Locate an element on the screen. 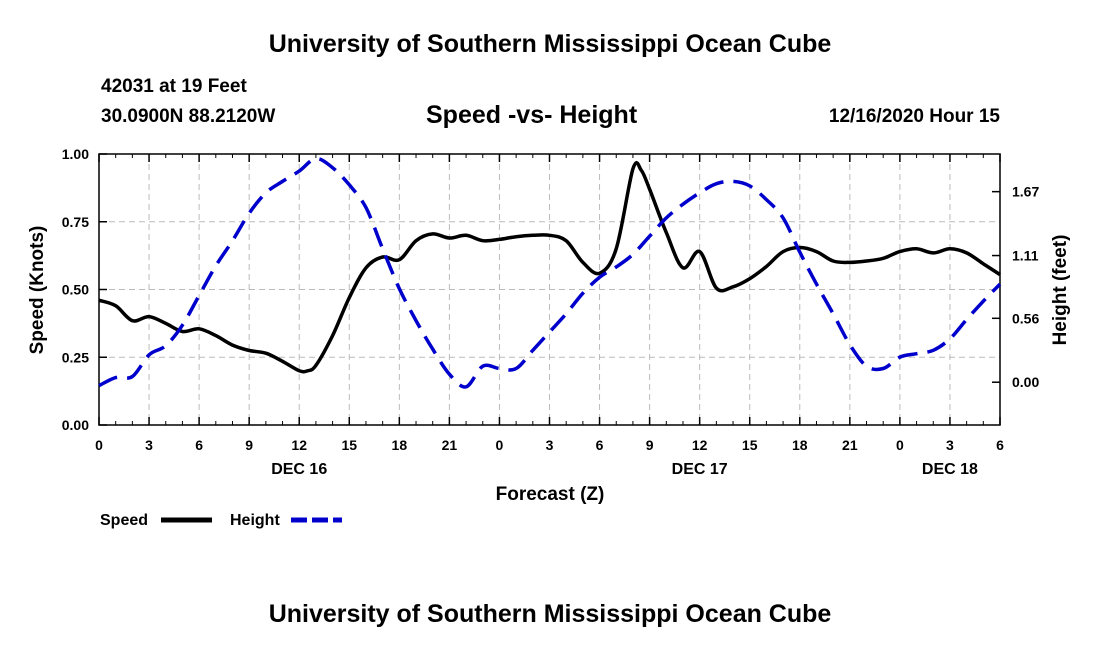 This screenshot has height=650, width=1100. y-axis-right-title: Height (feet) is located at coordinates (1060, 290).